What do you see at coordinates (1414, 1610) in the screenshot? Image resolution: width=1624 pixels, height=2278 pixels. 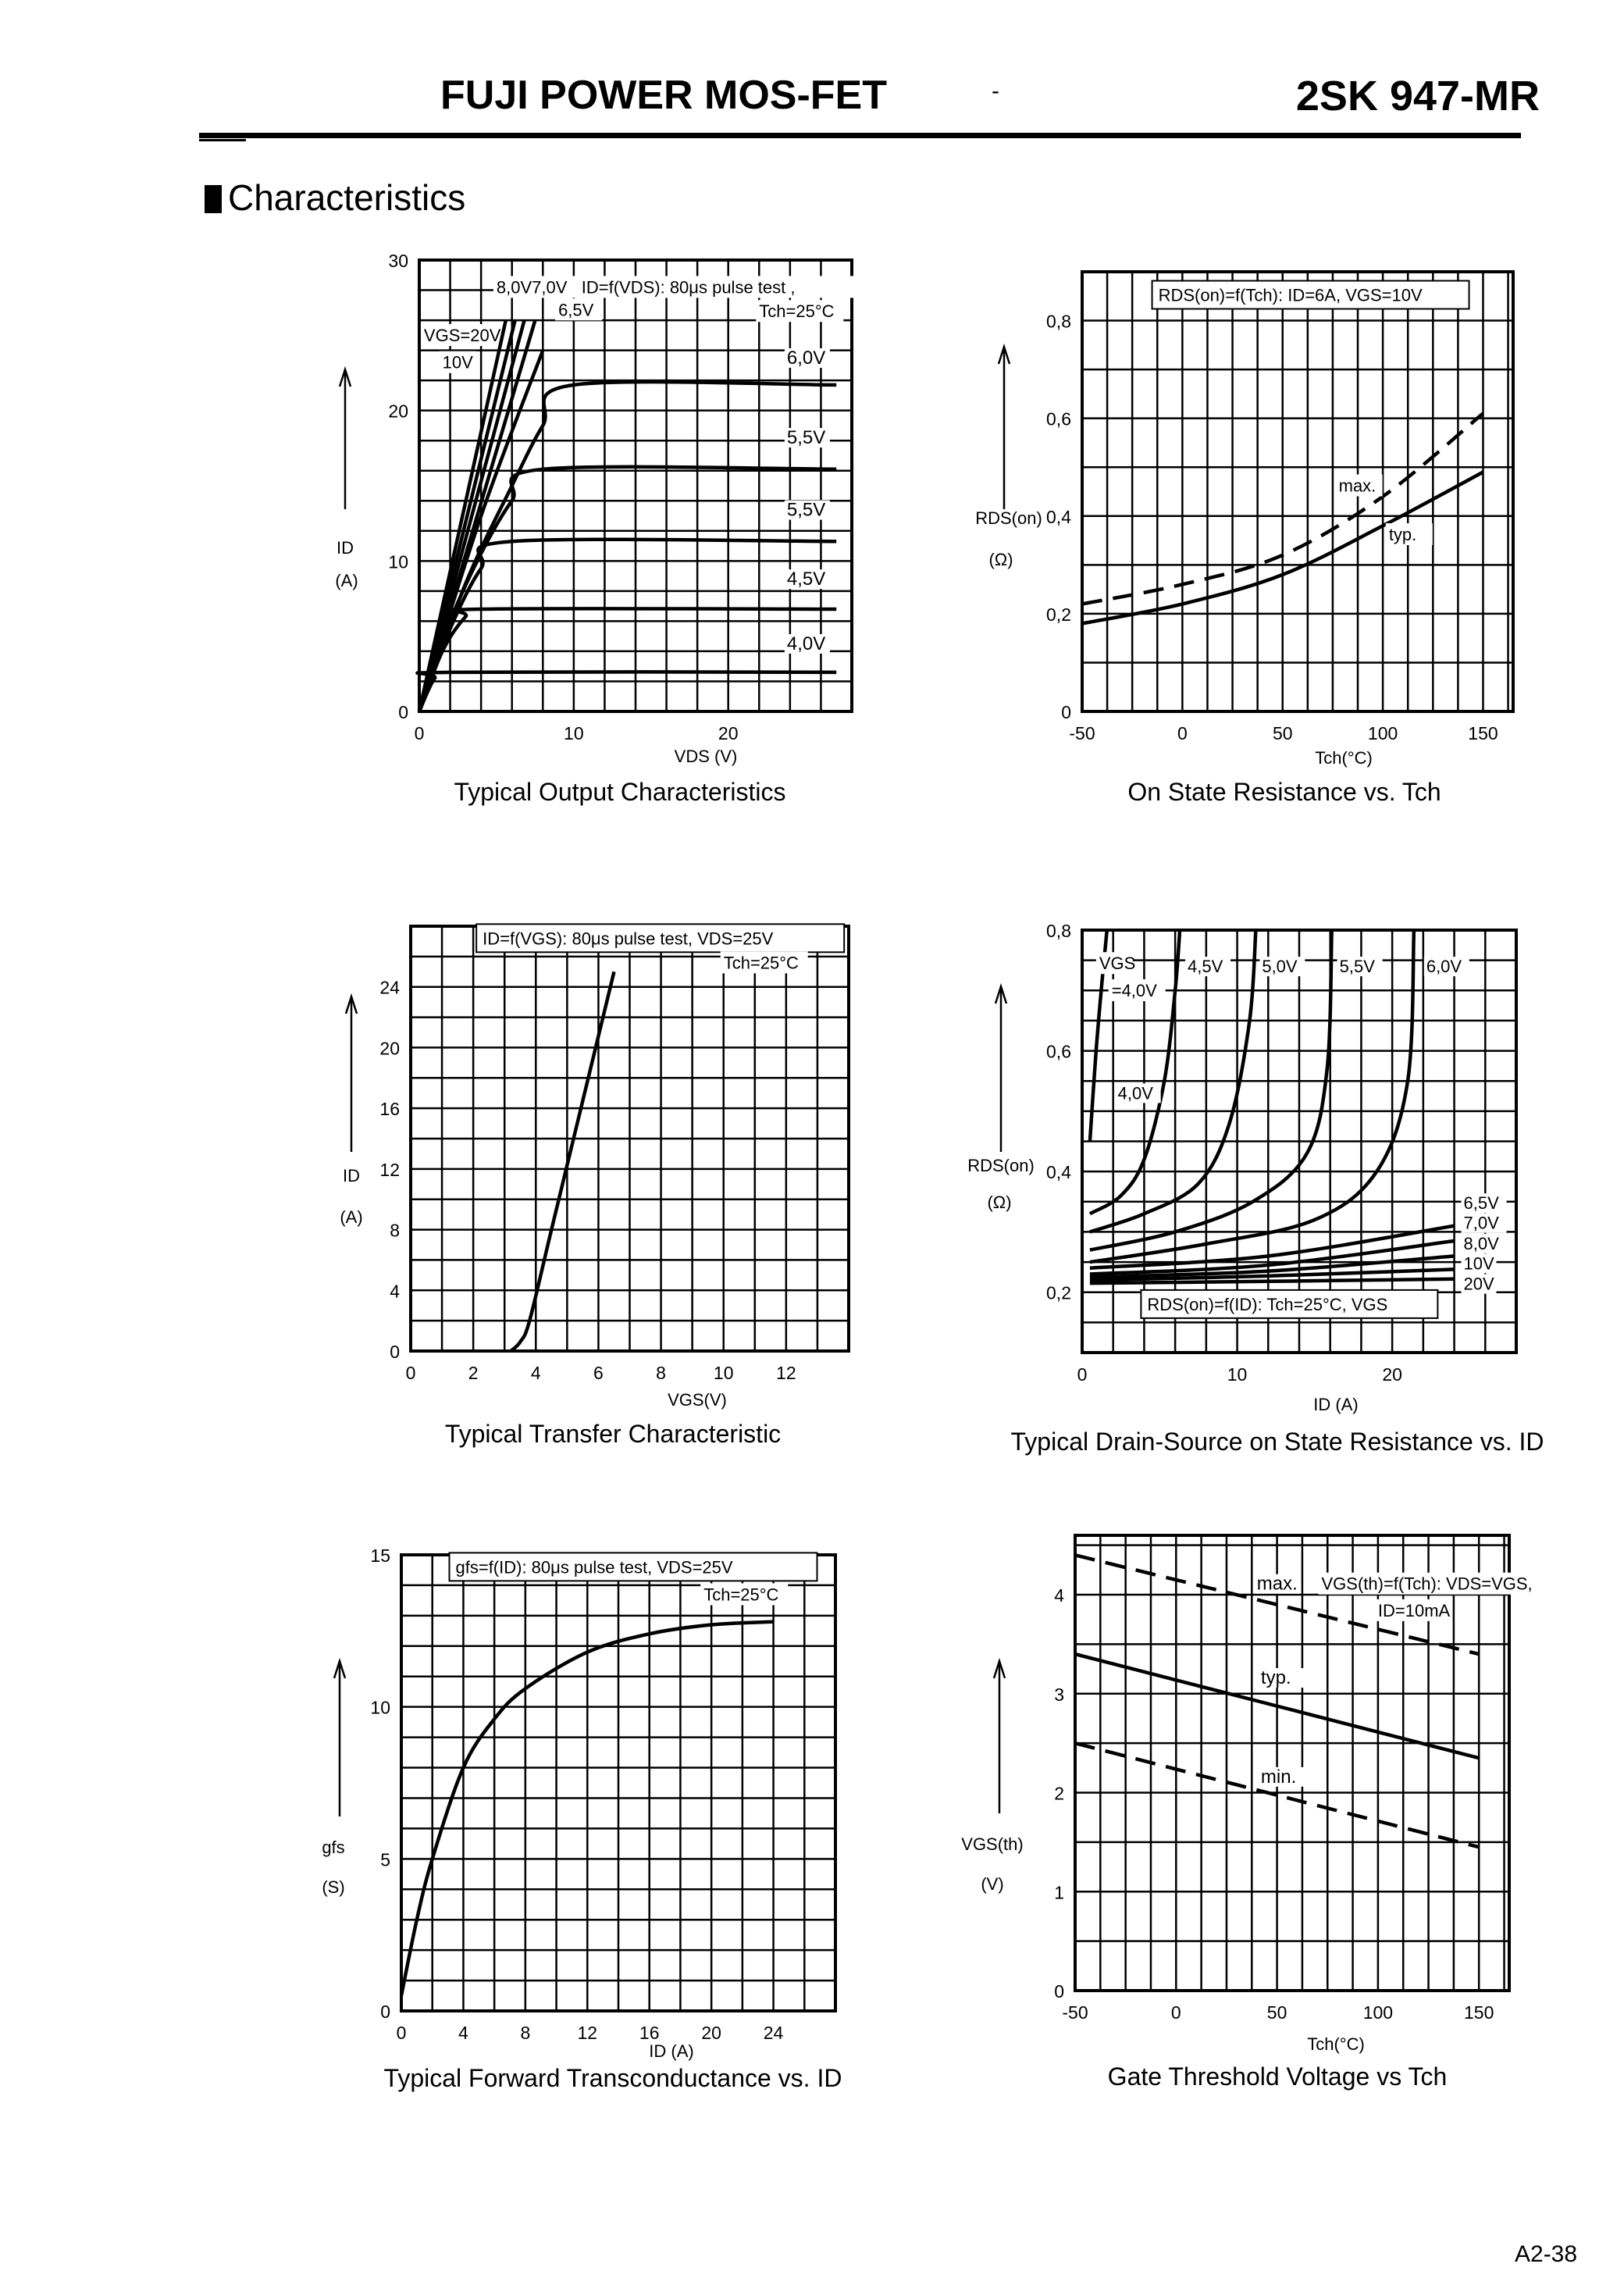 I see `annotation: ID=10mA` at bounding box center [1414, 1610].